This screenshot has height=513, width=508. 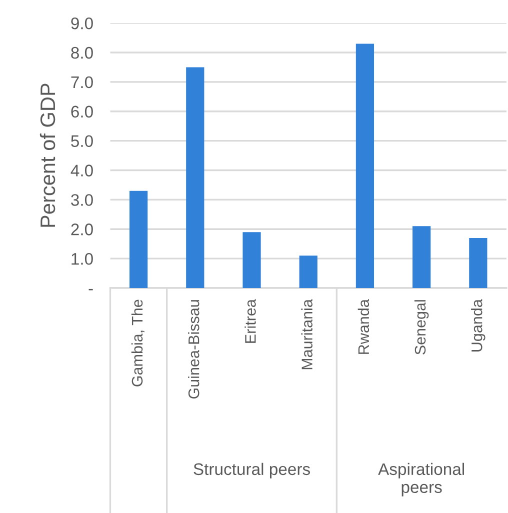 What do you see at coordinates (82, 82) in the screenshot?
I see `y-tick-label: 7.0` at bounding box center [82, 82].